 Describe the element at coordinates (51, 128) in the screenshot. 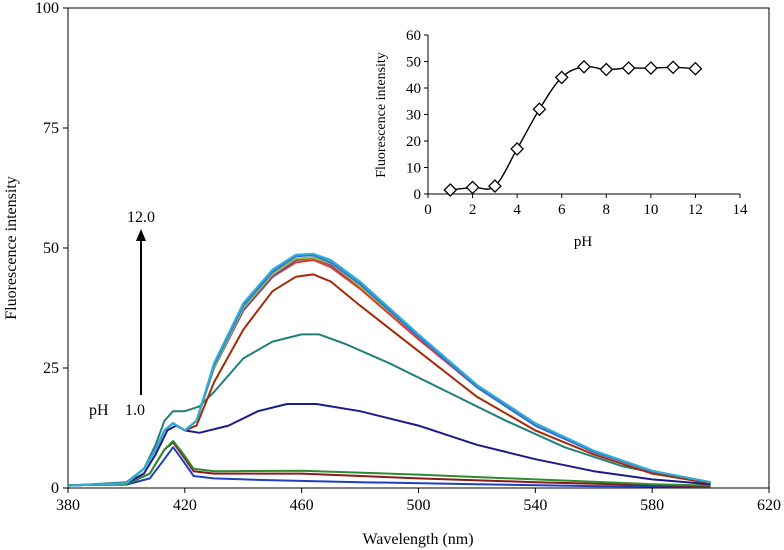

I see `main-y-tick-label: 75` at that location.